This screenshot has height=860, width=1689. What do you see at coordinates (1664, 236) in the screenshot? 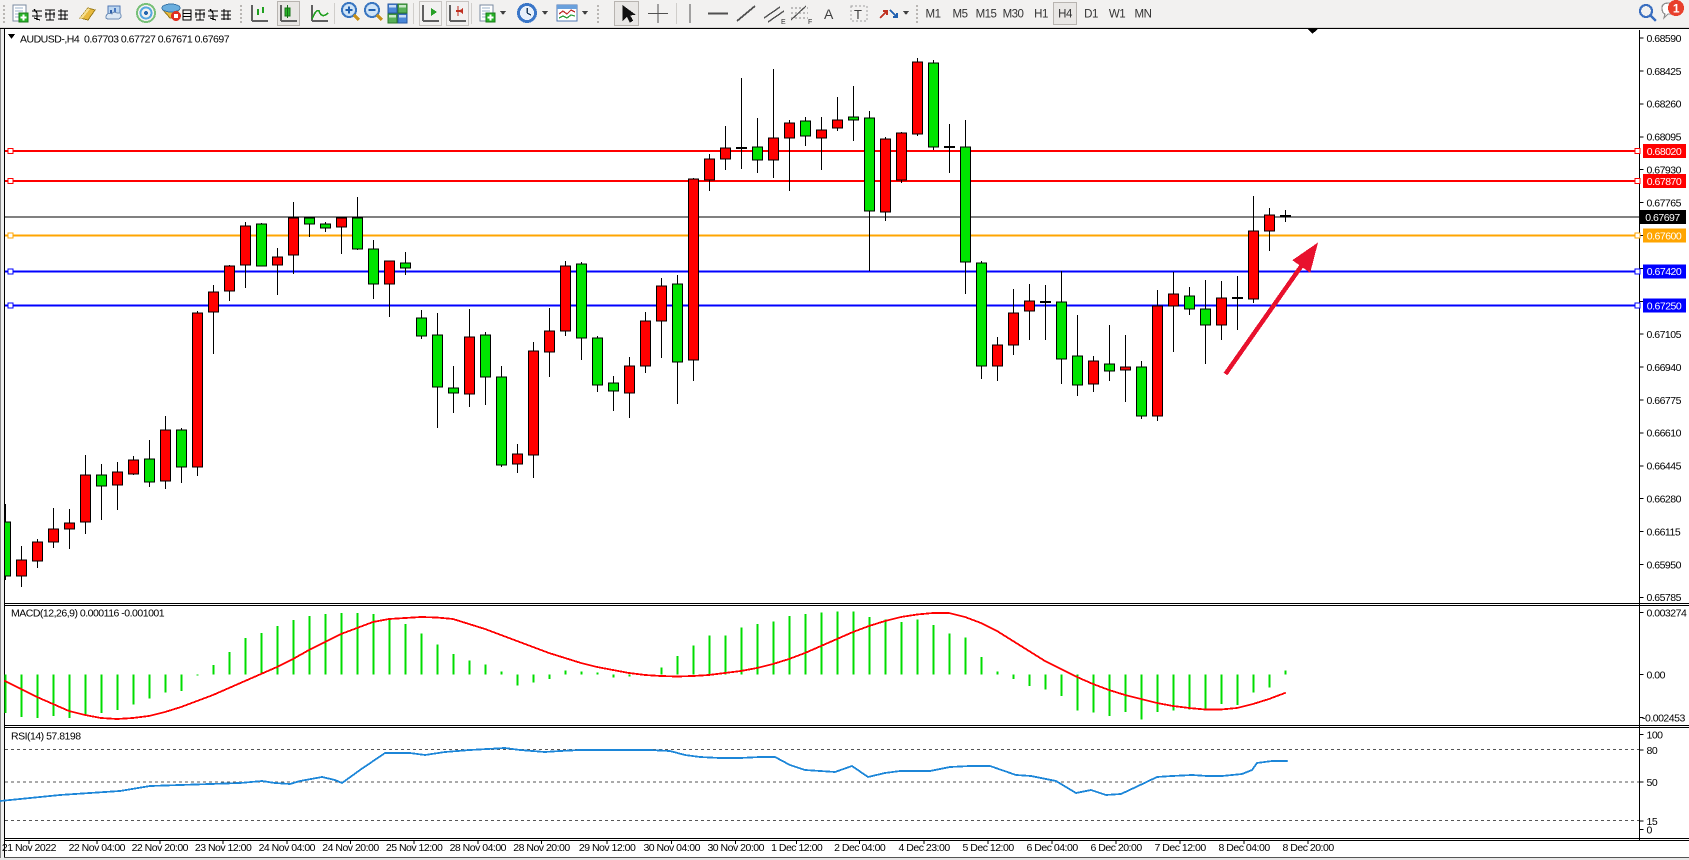
I see `svg-text: 0.67600` at bounding box center [1664, 236].